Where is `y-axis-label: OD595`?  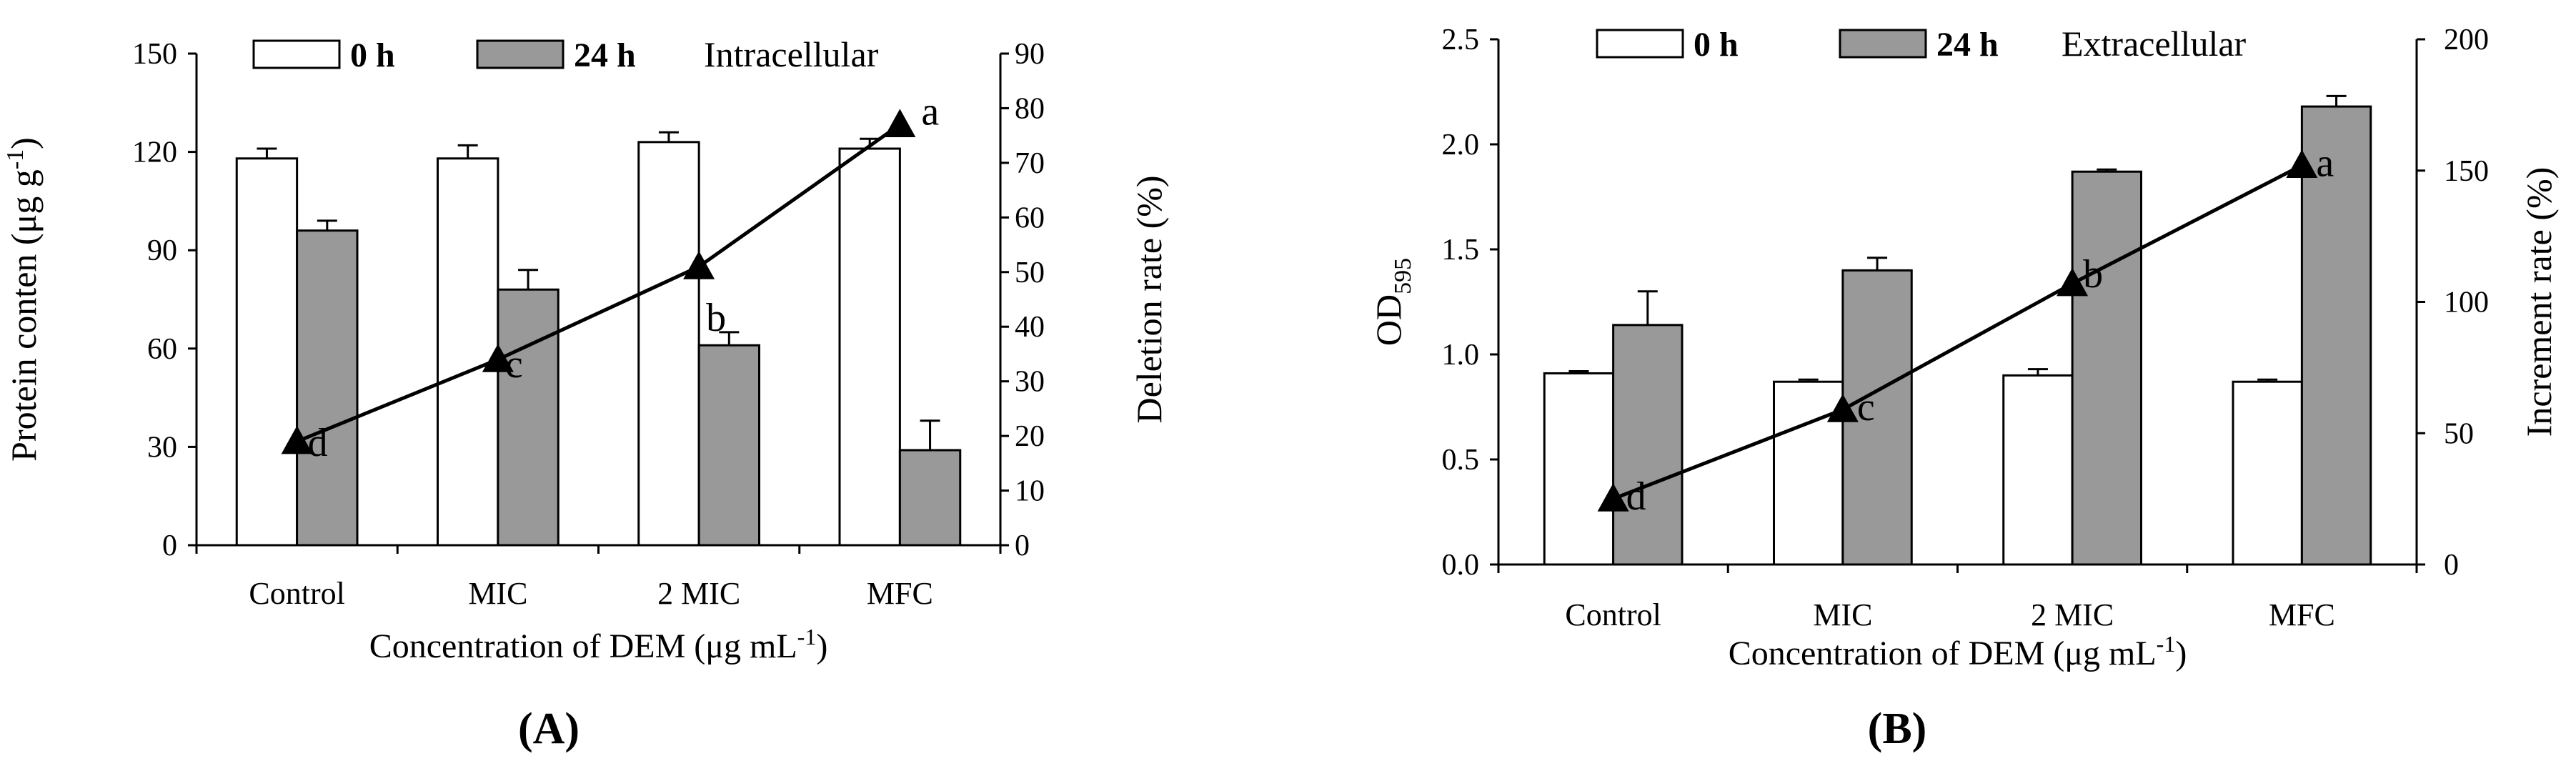
y-axis-label: OD595 is located at coordinates (1392, 302).